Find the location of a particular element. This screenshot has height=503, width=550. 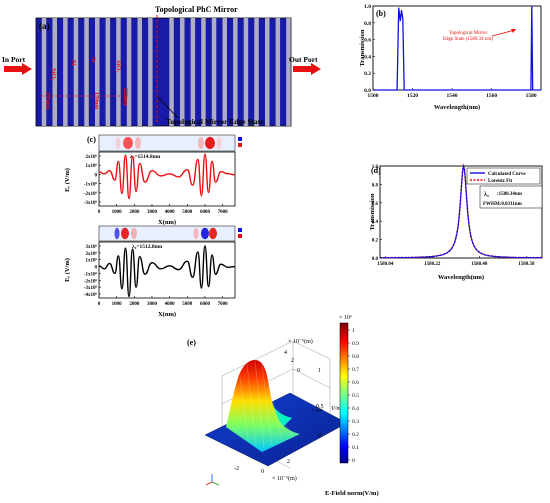

panel-e-axis-triad is located at coordinates (212, 480).